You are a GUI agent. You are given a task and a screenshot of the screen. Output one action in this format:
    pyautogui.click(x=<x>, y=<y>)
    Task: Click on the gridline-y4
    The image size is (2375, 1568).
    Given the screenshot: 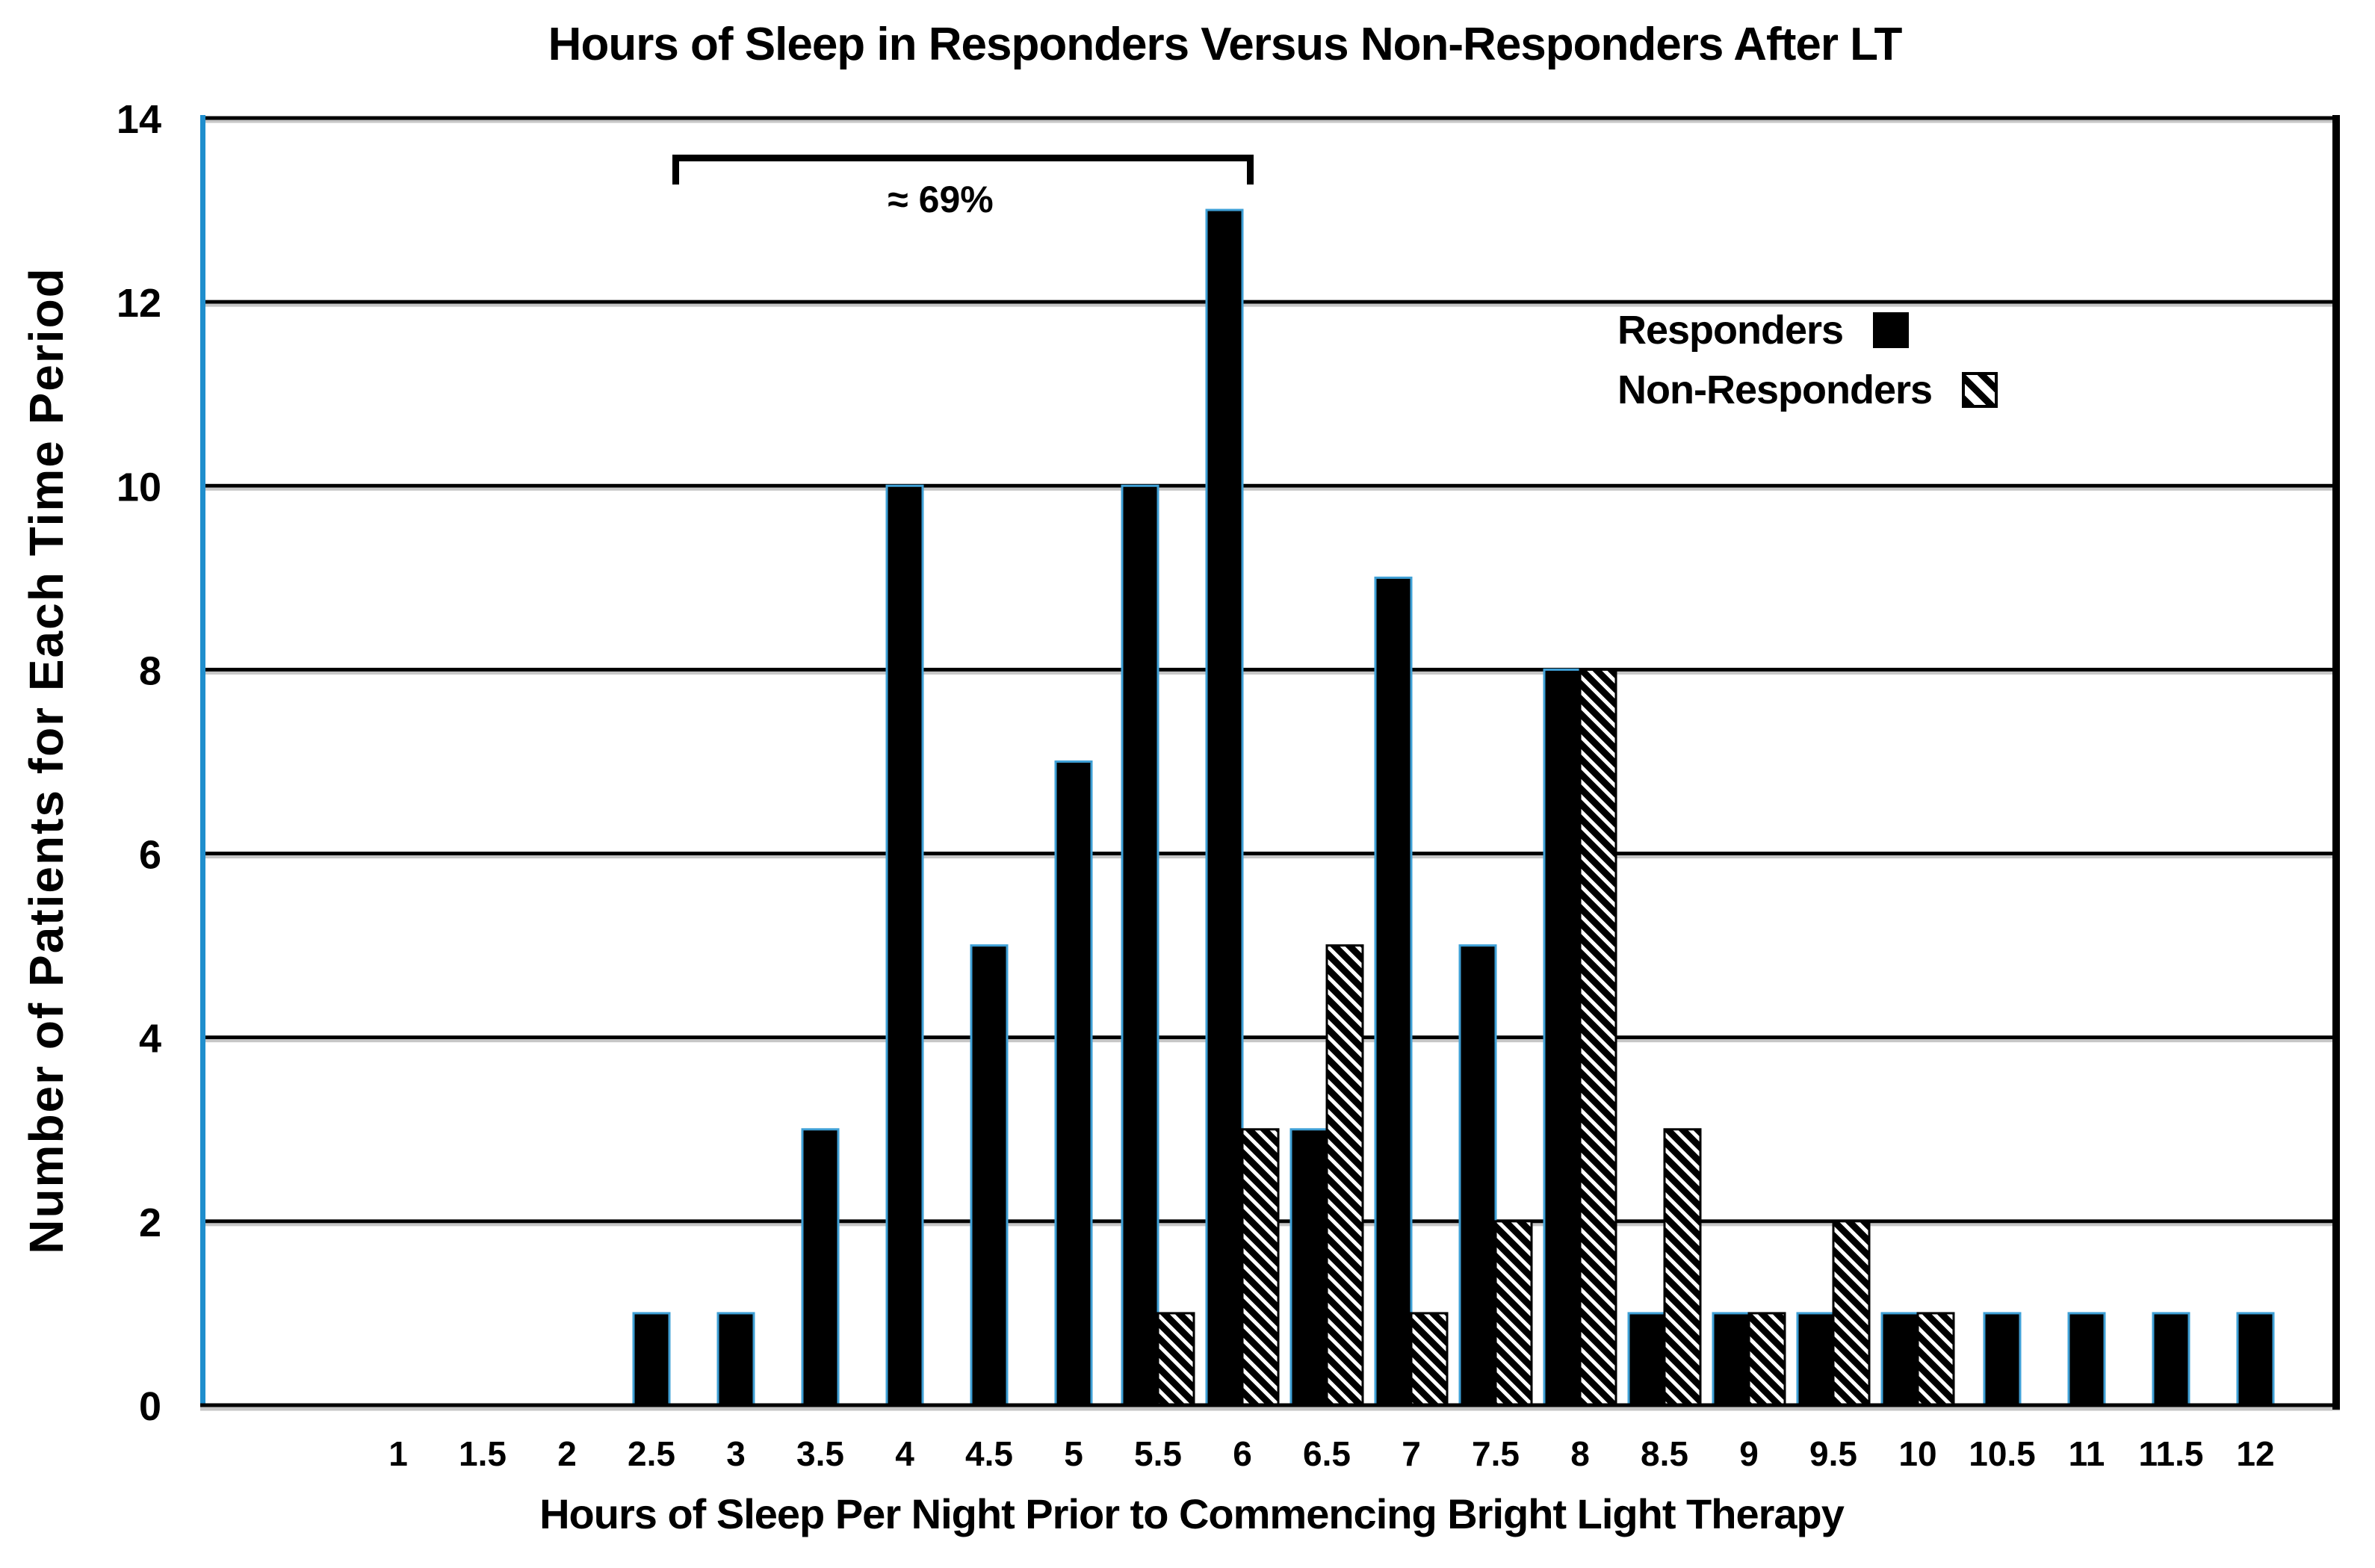 What is the action you would take?
    pyautogui.click(x=1271, y=1037)
    